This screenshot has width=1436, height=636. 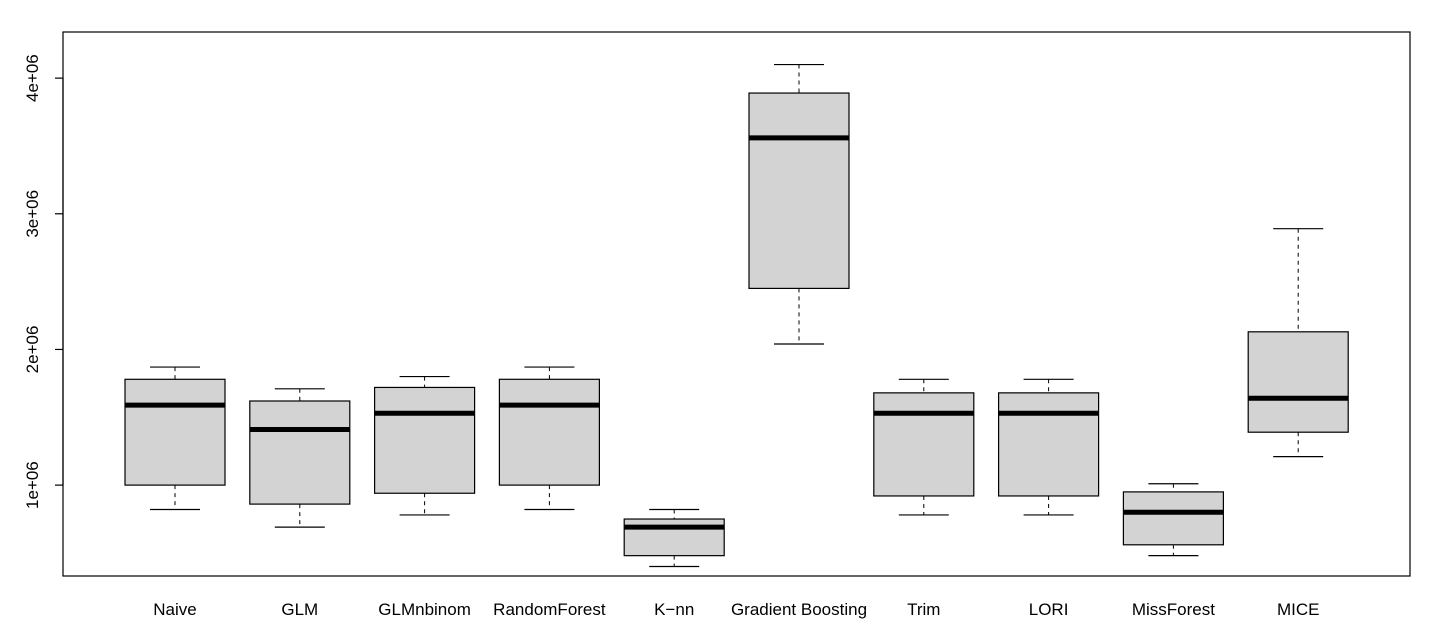 I want to click on y-tick-label: 2e+06, so click(x=32, y=350).